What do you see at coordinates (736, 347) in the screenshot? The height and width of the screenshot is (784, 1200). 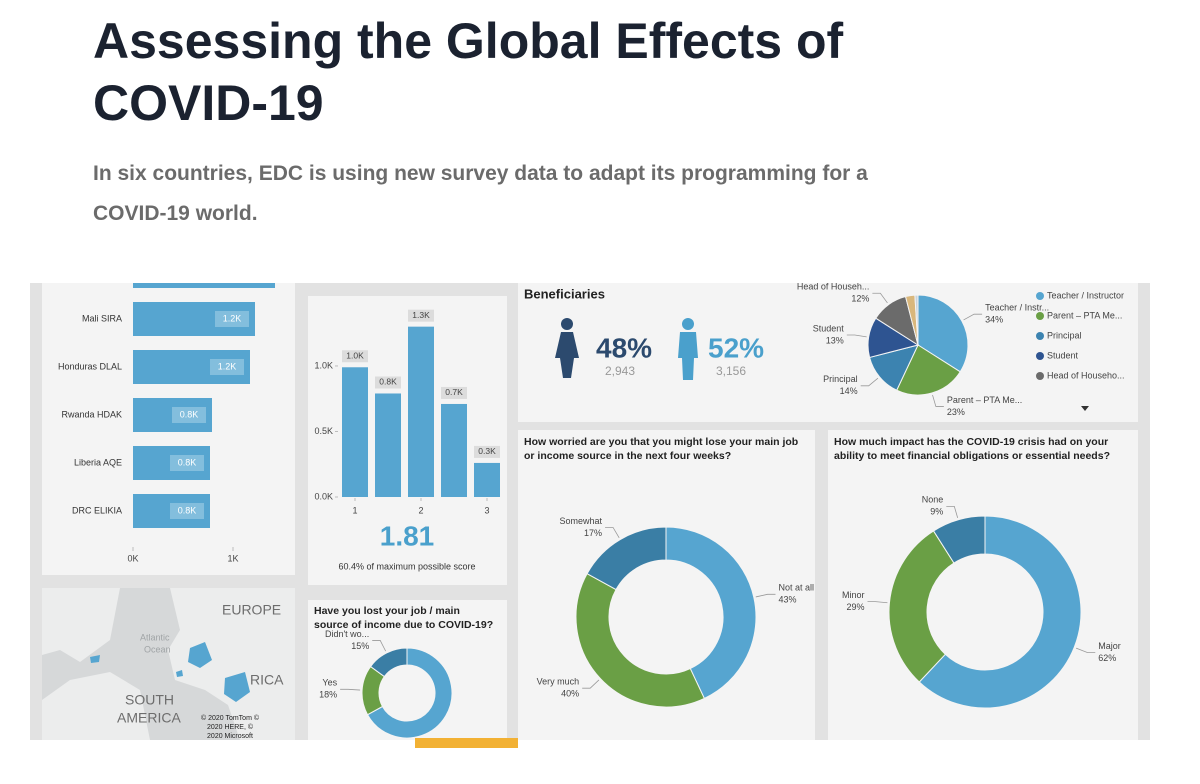 I see `percent: 52%` at bounding box center [736, 347].